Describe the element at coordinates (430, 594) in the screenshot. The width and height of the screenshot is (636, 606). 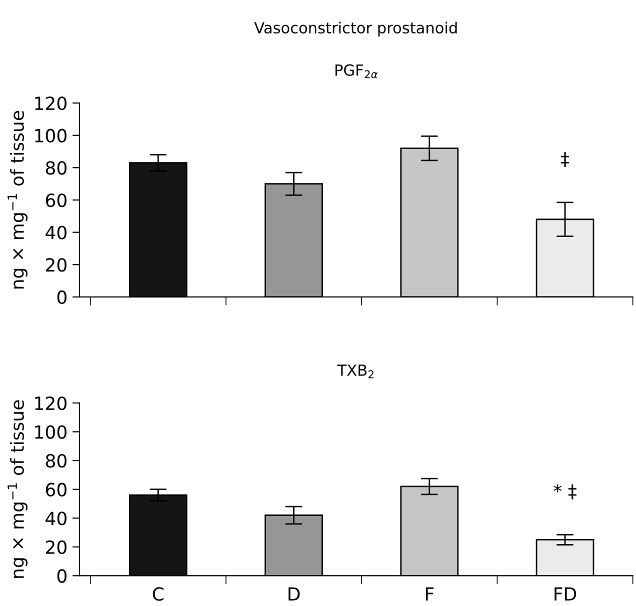
I see `x-tick-label: F` at that location.